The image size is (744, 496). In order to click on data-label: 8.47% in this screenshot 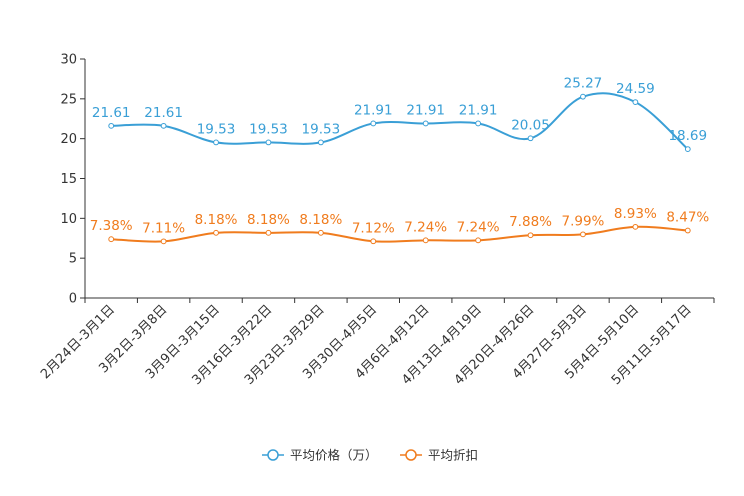, I will do `click(687, 218)`.